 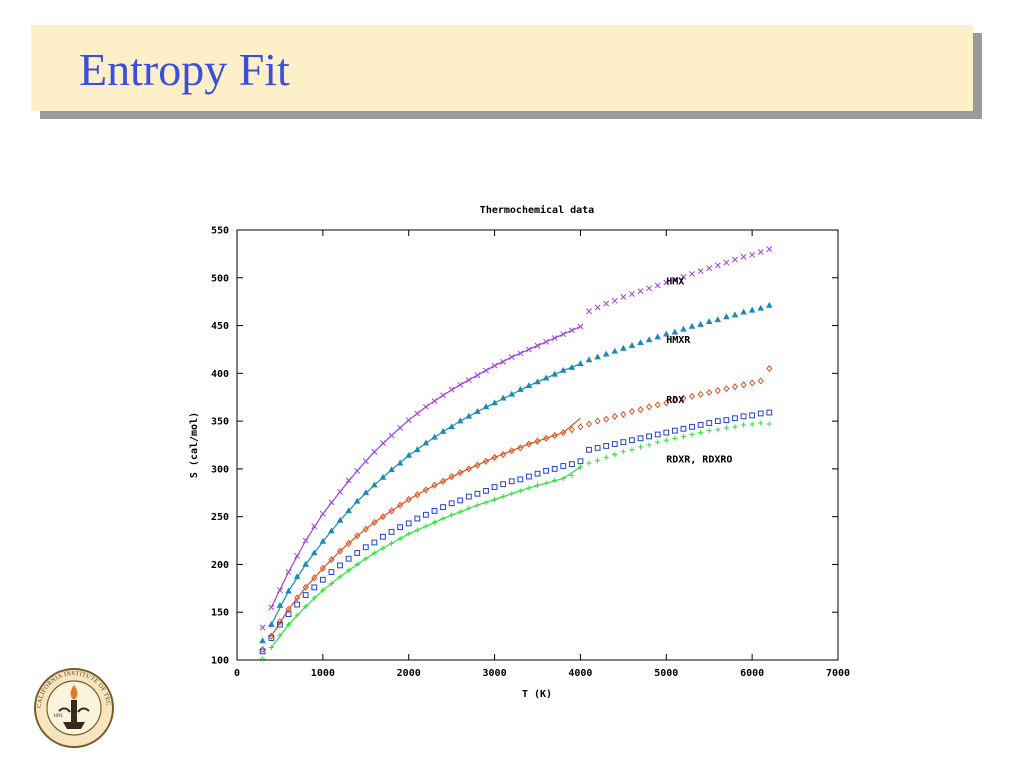 What do you see at coordinates (675, 282) in the screenshot?
I see `series-label-hmx: HMX` at bounding box center [675, 282].